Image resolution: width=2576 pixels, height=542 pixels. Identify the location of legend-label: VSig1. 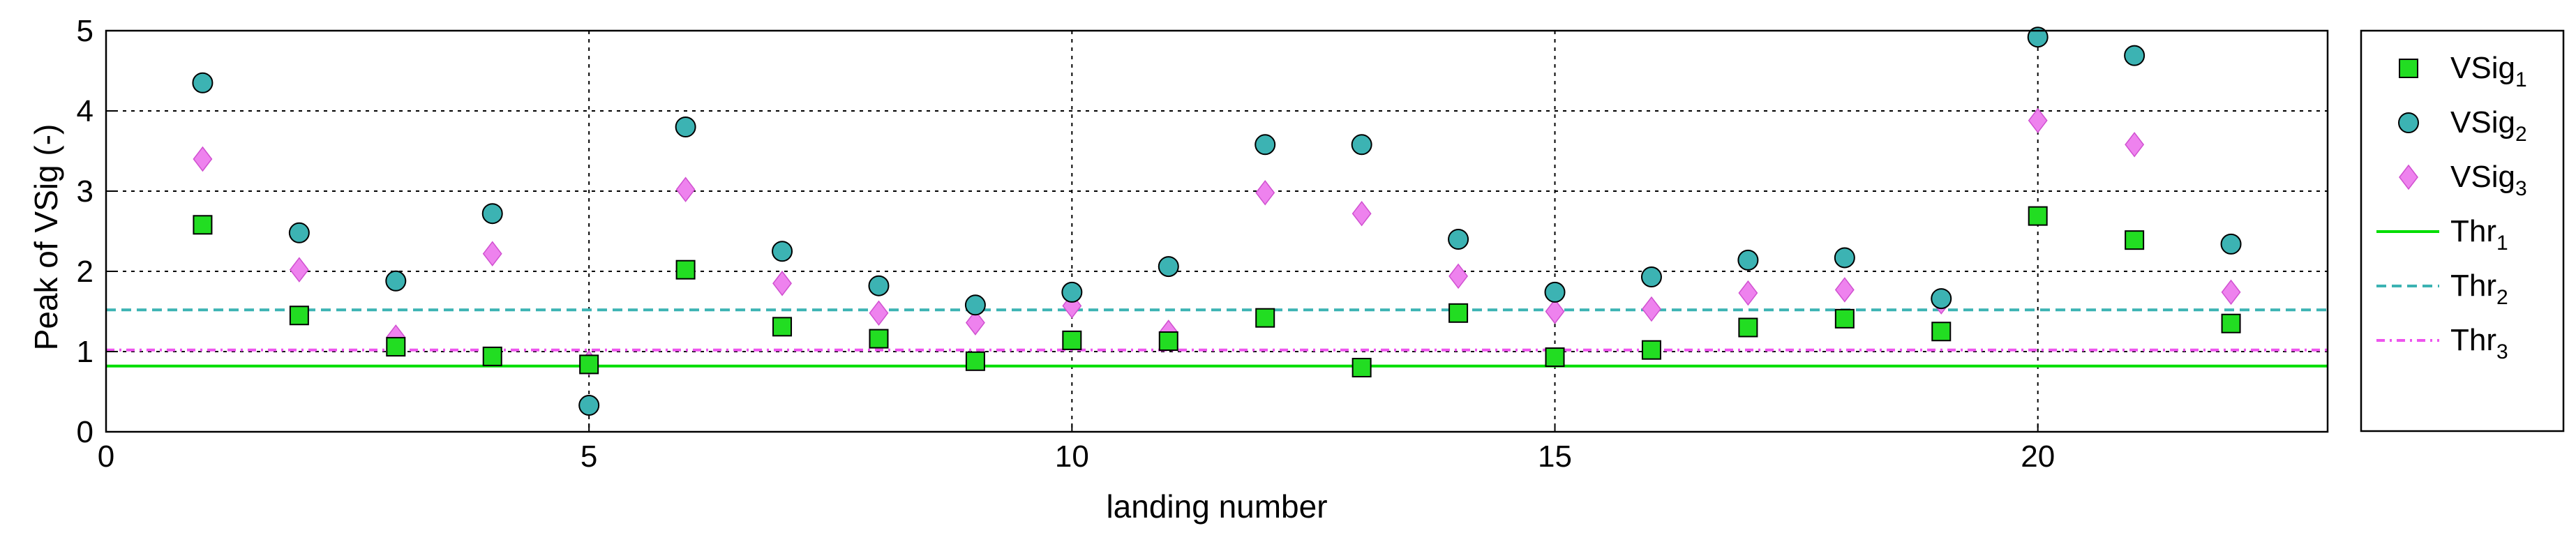
(2488, 71).